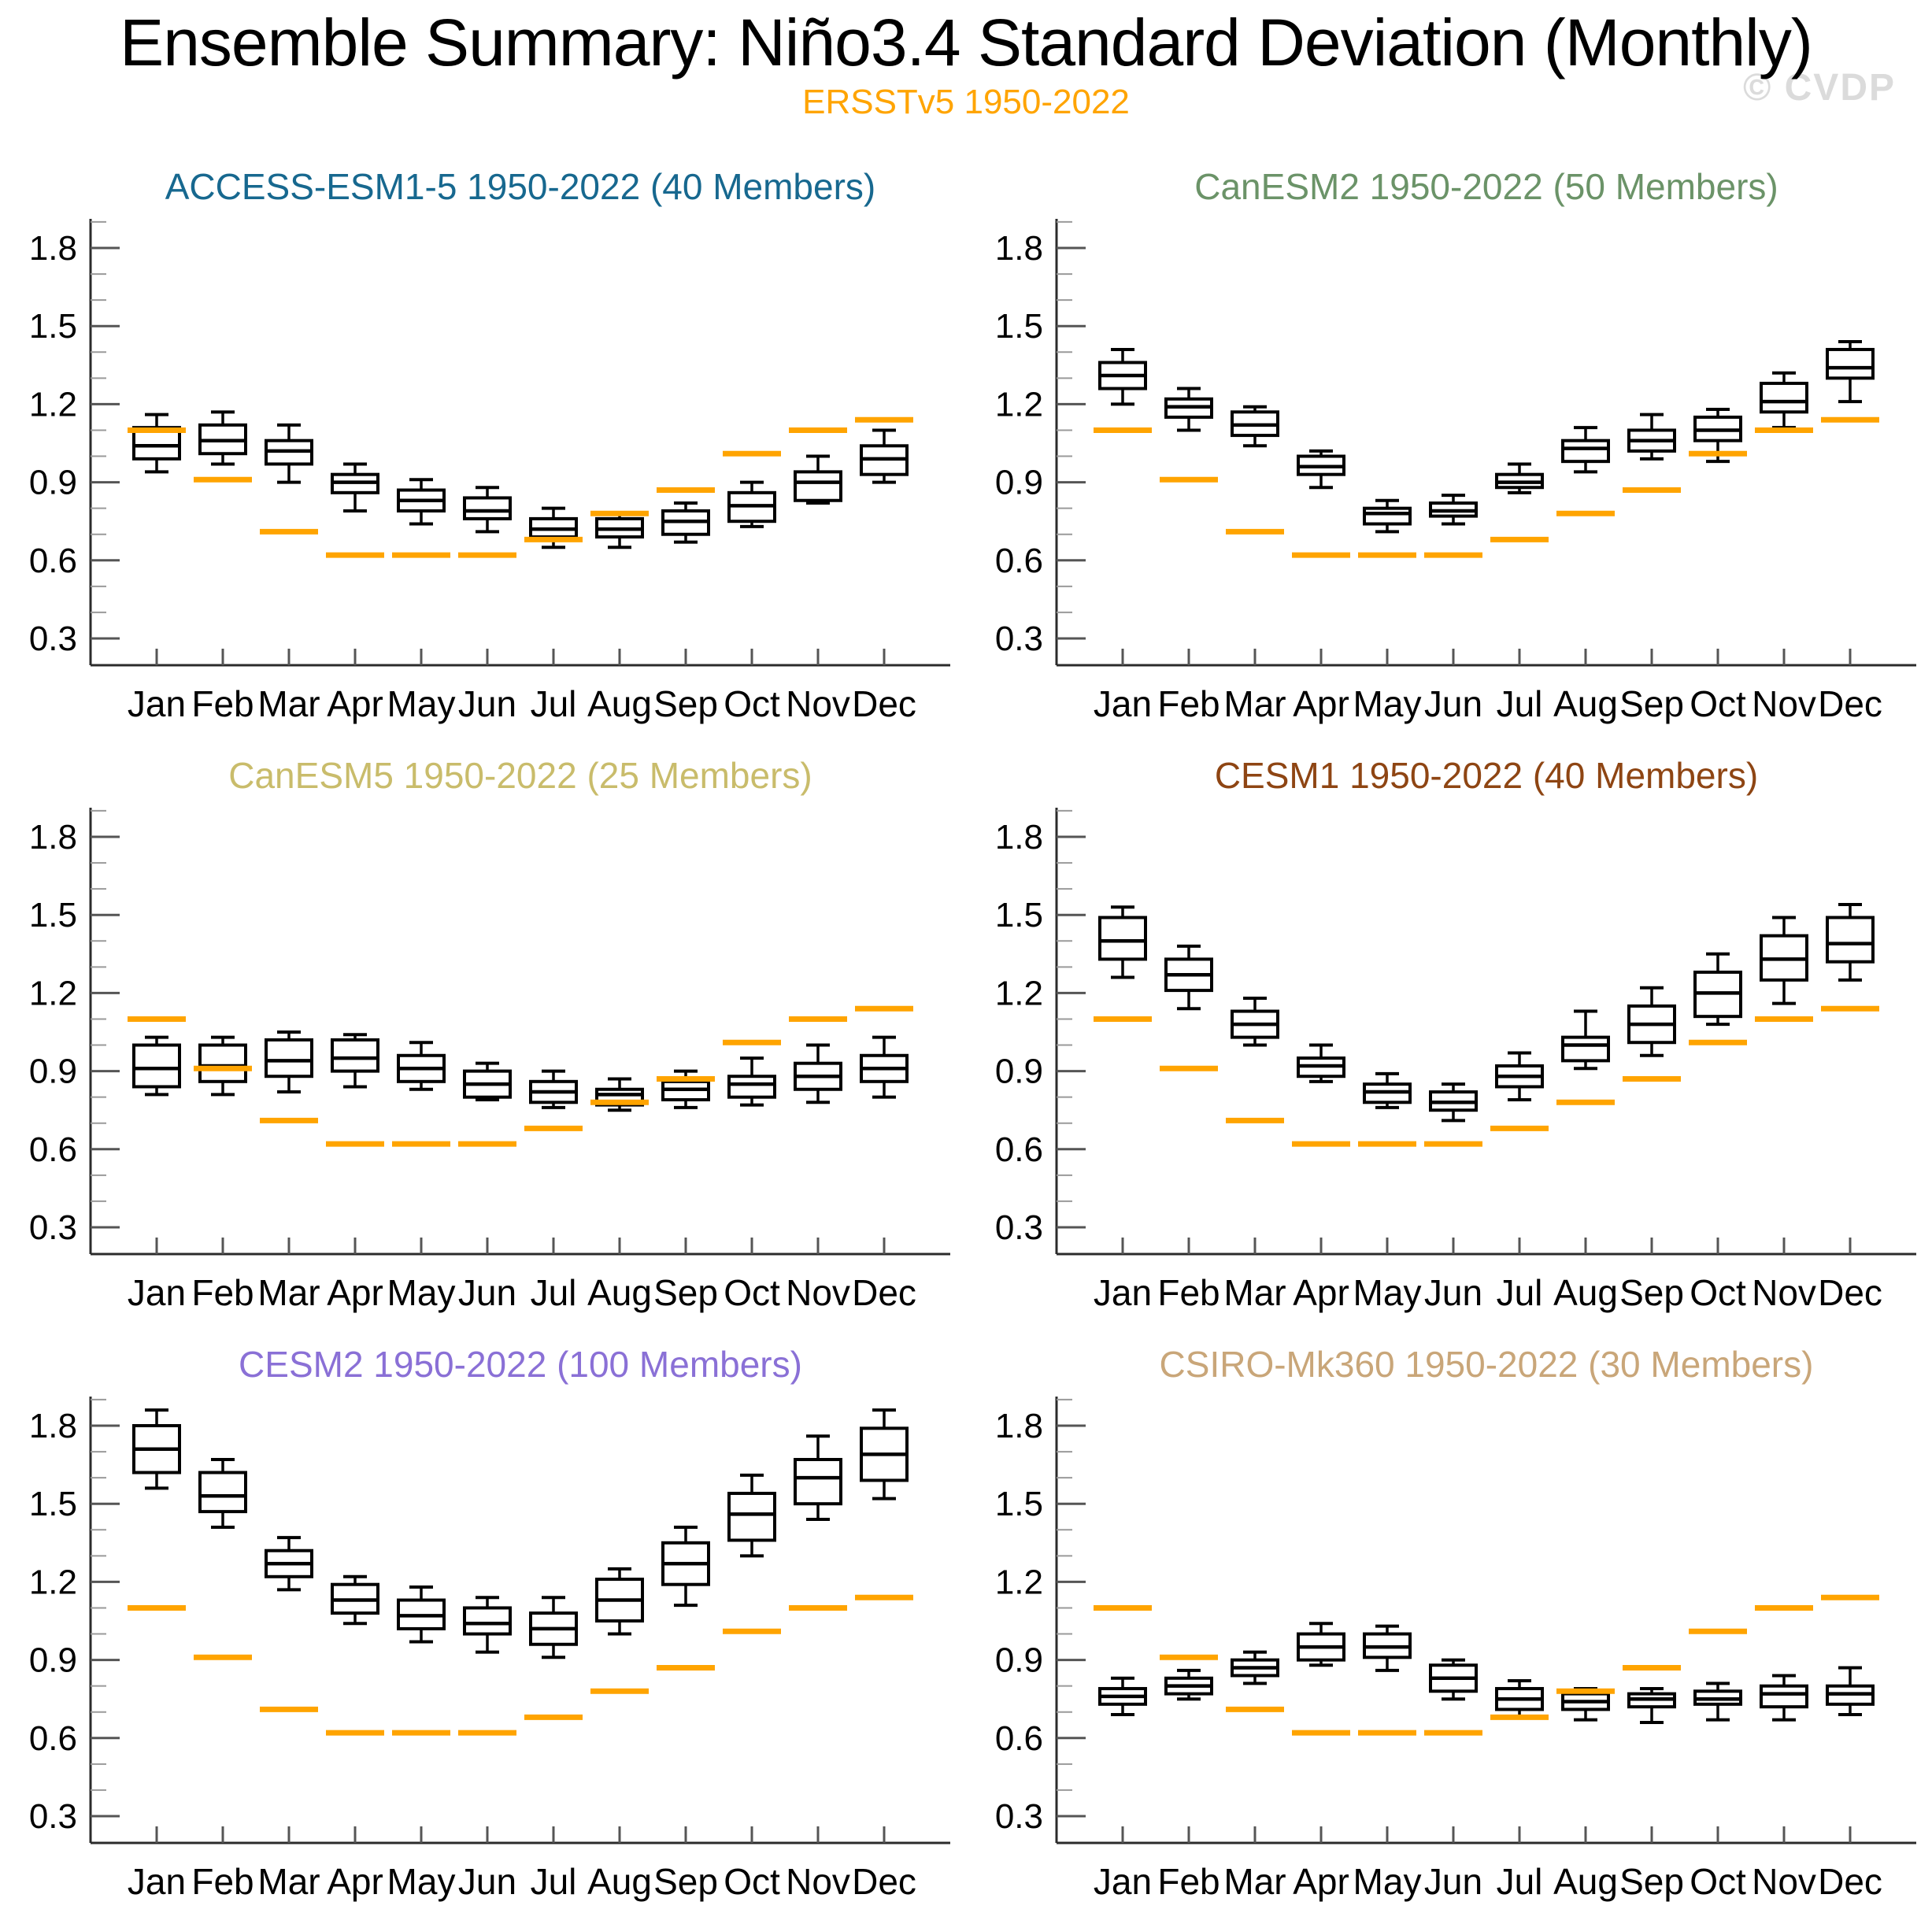  What do you see at coordinates (520, 186) in the screenshot?
I see `panel-title-access-esm1-5: ACCESS-ESM1-5 1950-2022 (40 Members)` at bounding box center [520, 186].